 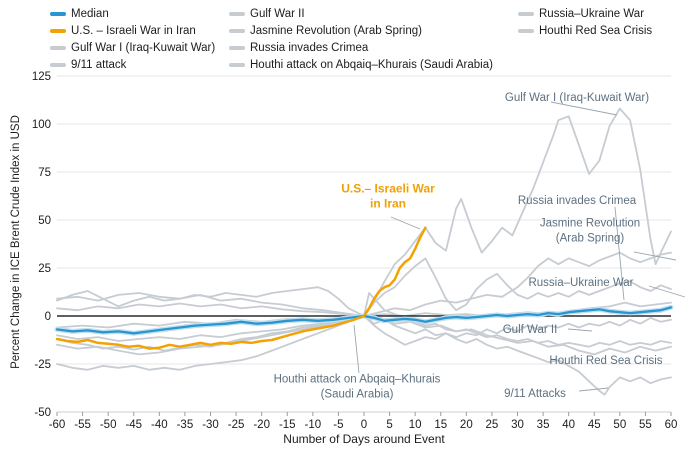 I want to click on annotation-leader-us-israel, so click(x=405, y=223).